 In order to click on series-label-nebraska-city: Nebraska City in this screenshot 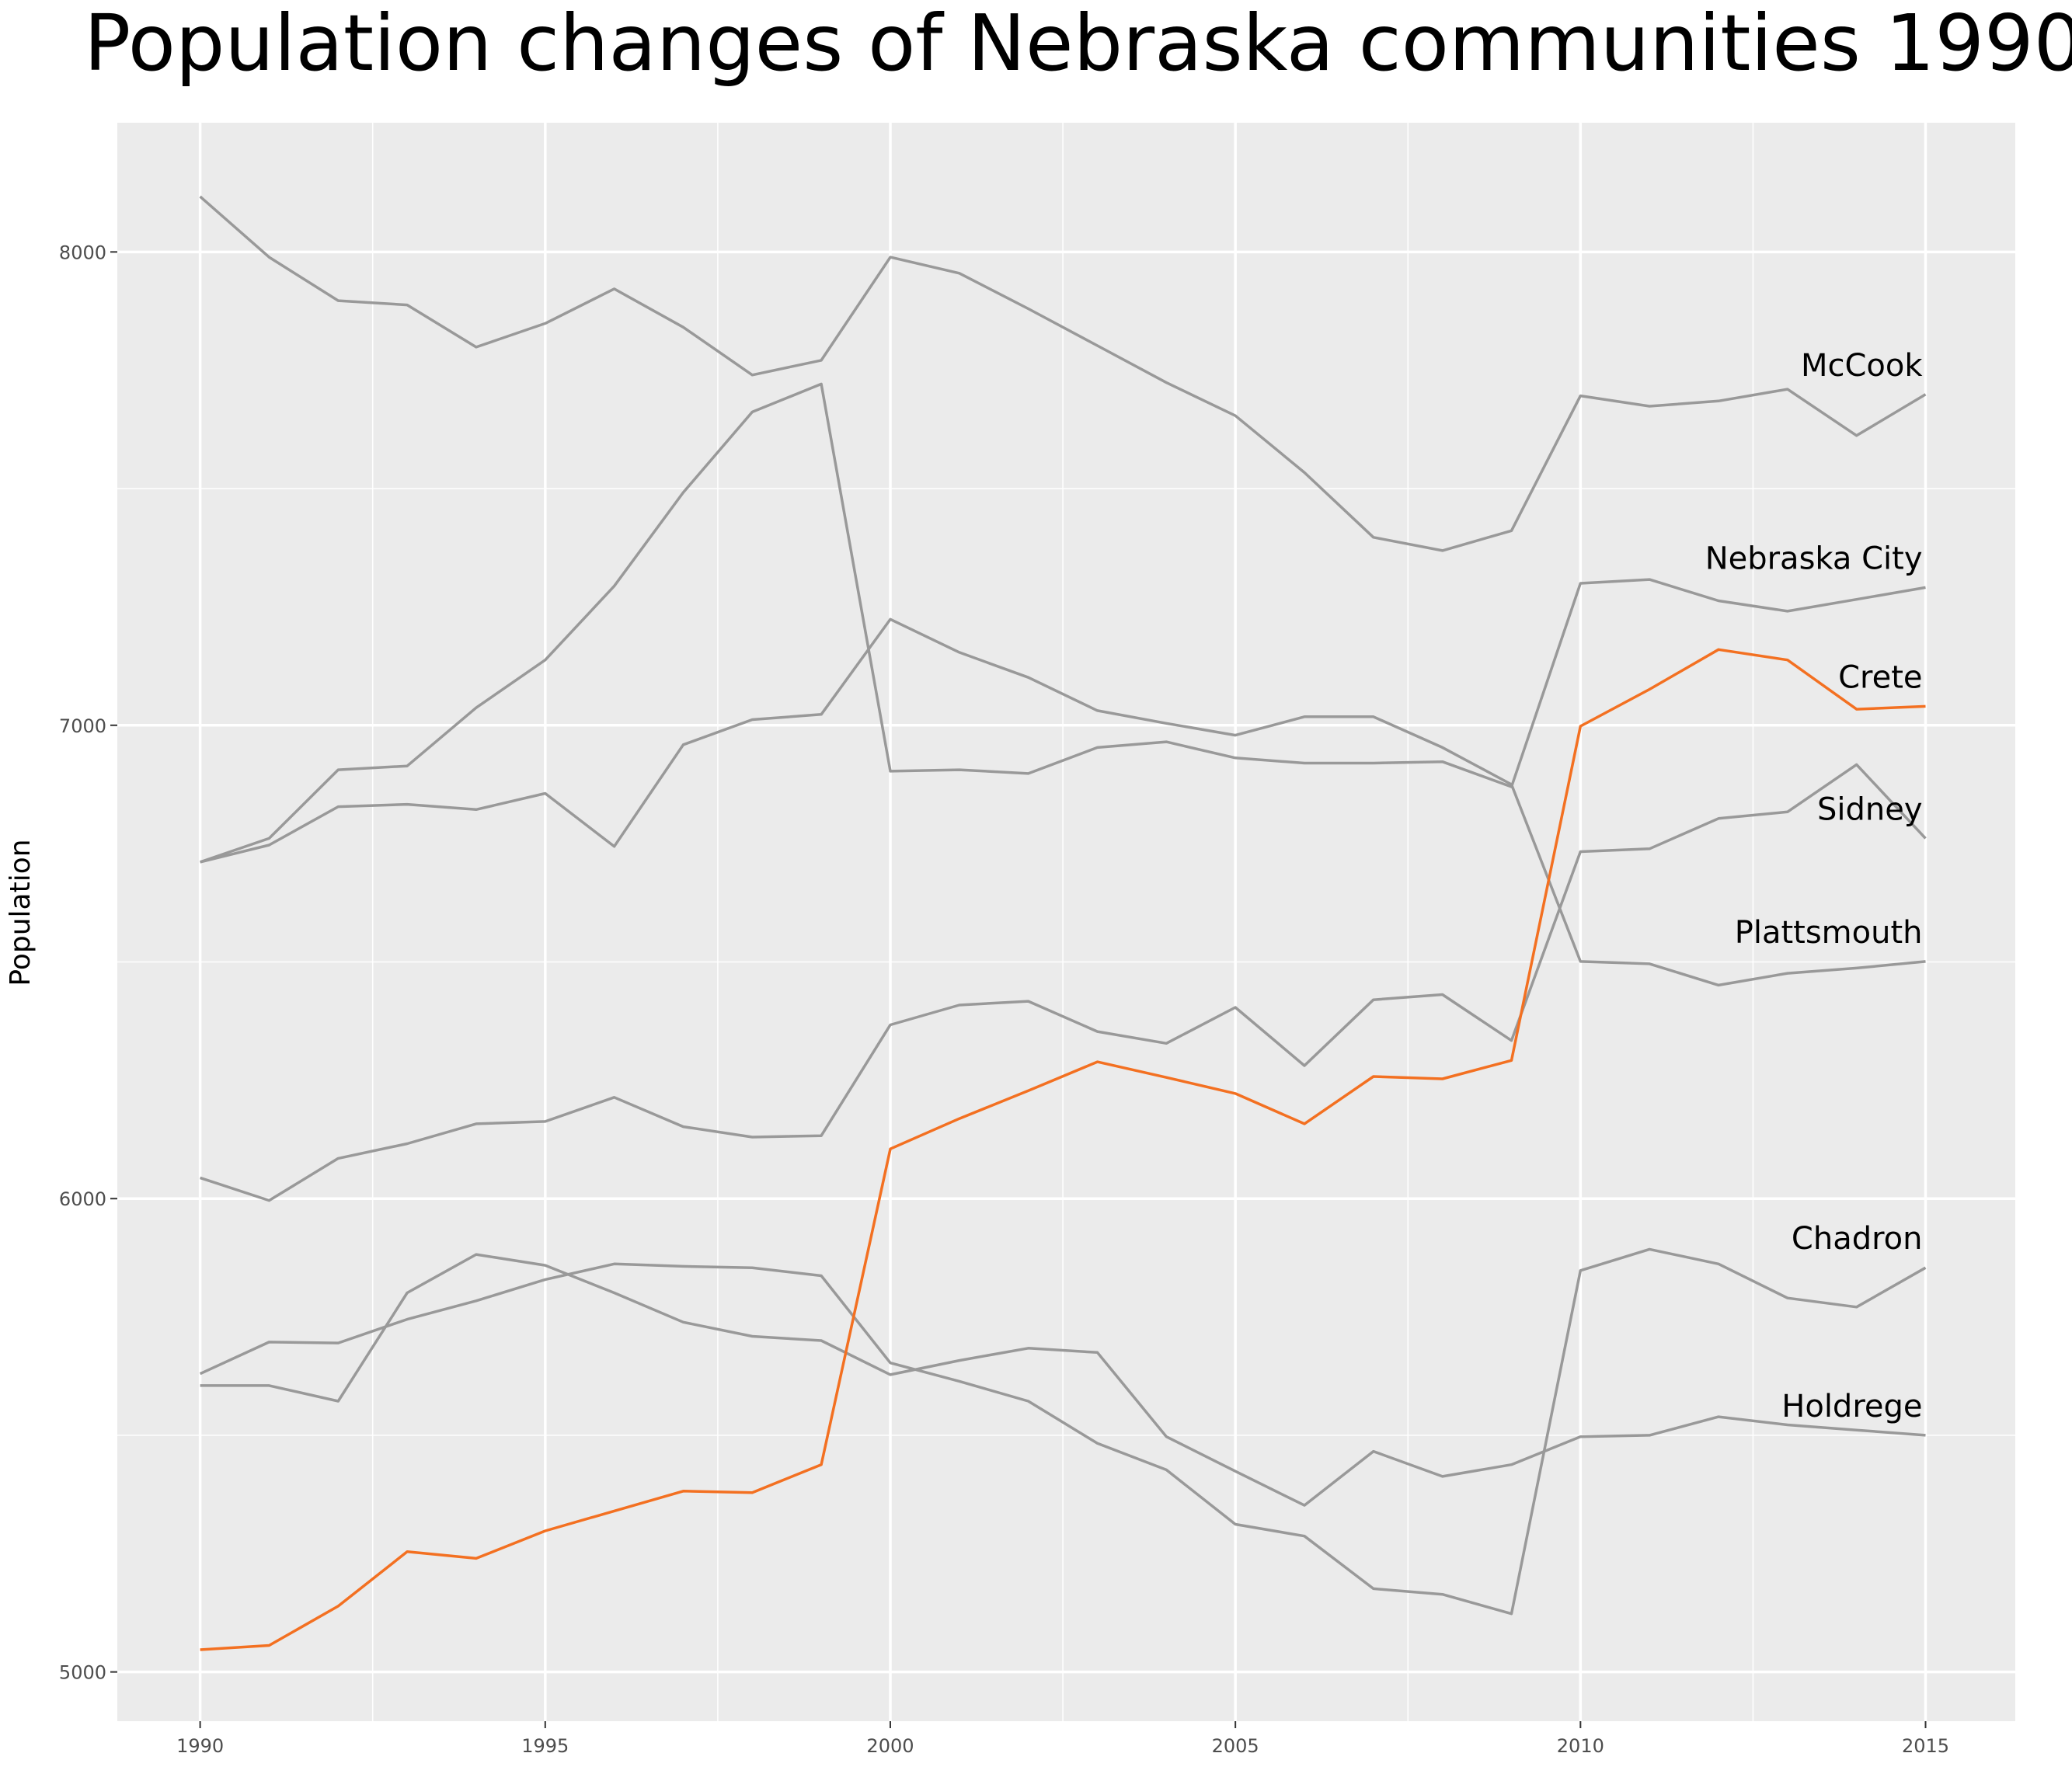, I will do `click(1814, 558)`.